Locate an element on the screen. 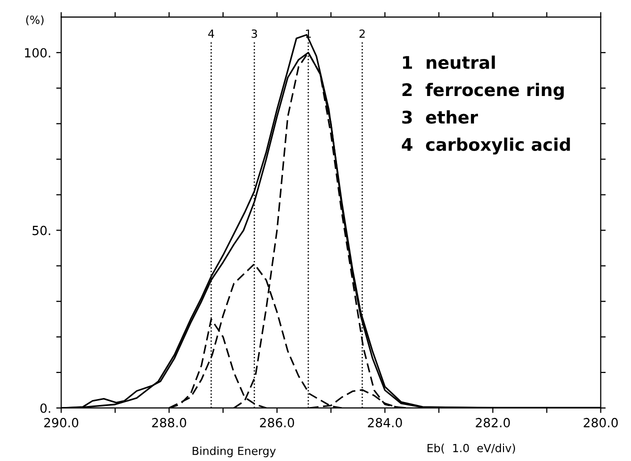  annotation: 4 carboxylic acid is located at coordinates (486, 146).